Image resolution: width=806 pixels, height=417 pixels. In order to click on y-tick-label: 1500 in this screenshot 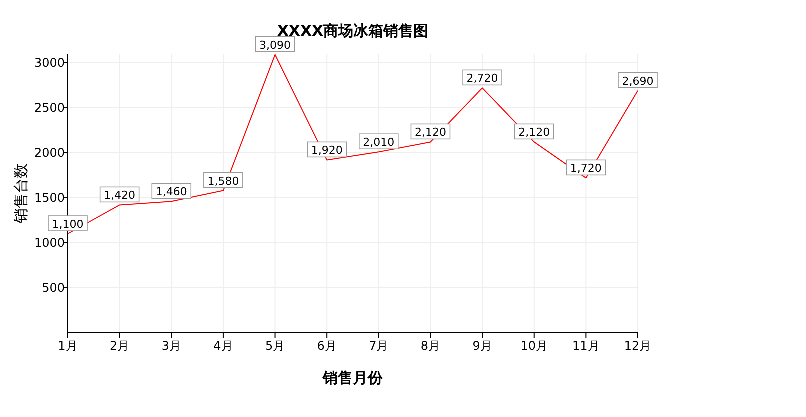, I will do `click(49, 198)`.